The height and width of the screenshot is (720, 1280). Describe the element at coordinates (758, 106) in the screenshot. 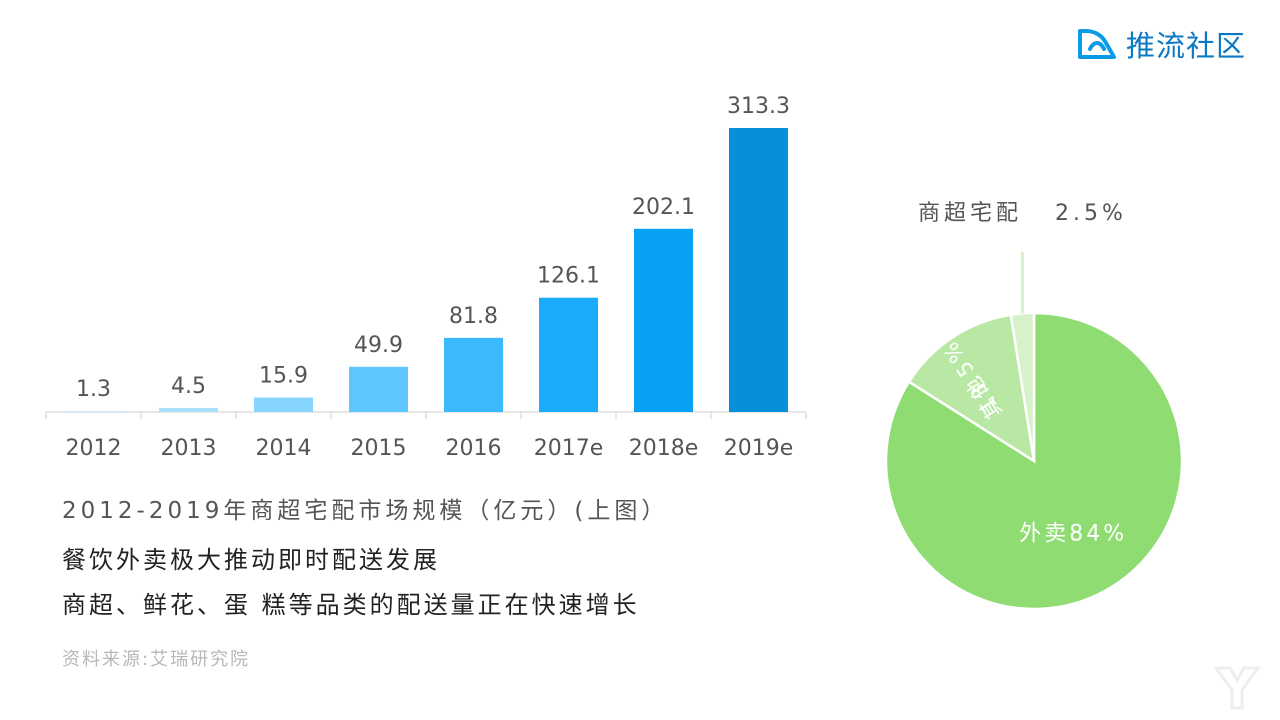

I see `bar-value-label: 313.3` at that location.